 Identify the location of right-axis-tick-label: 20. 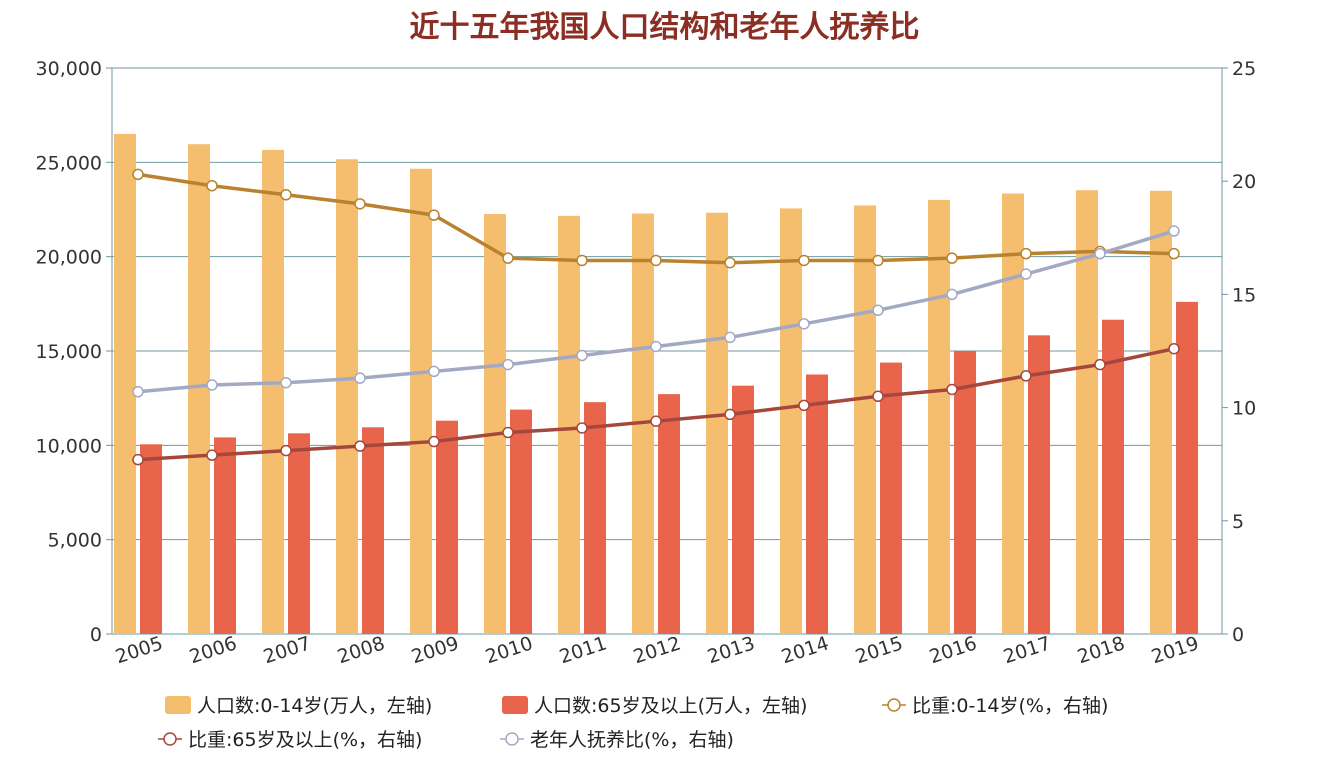
(1244, 182).